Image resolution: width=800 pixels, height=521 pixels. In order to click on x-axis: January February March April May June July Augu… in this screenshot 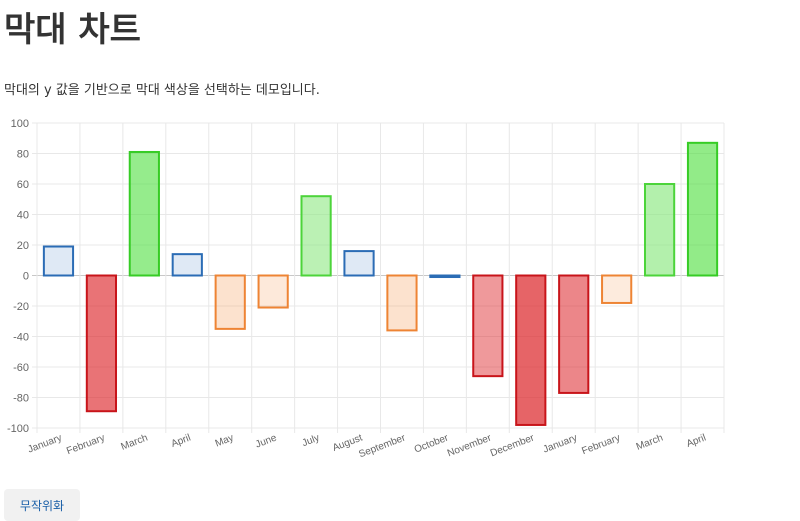, I will do `click(366, 446)`.